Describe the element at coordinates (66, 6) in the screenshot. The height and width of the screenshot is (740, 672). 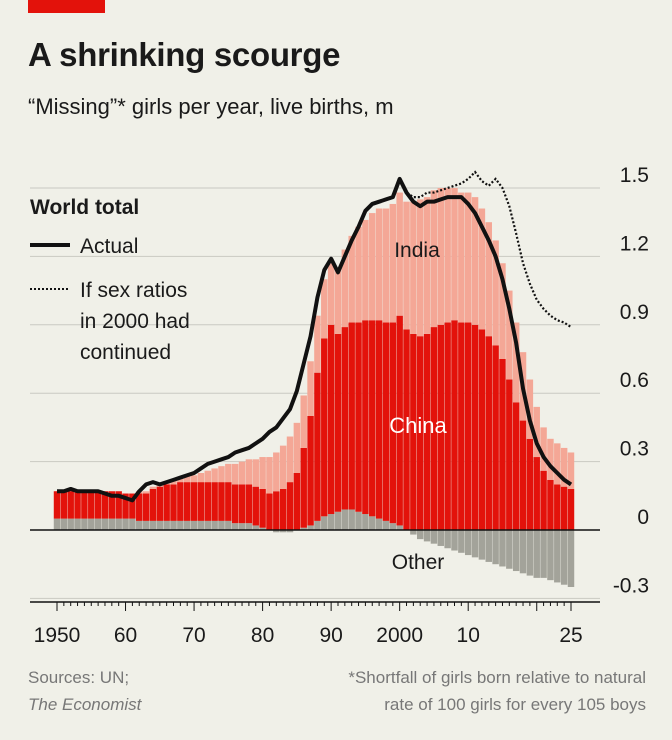
I see `brand-tag` at that location.